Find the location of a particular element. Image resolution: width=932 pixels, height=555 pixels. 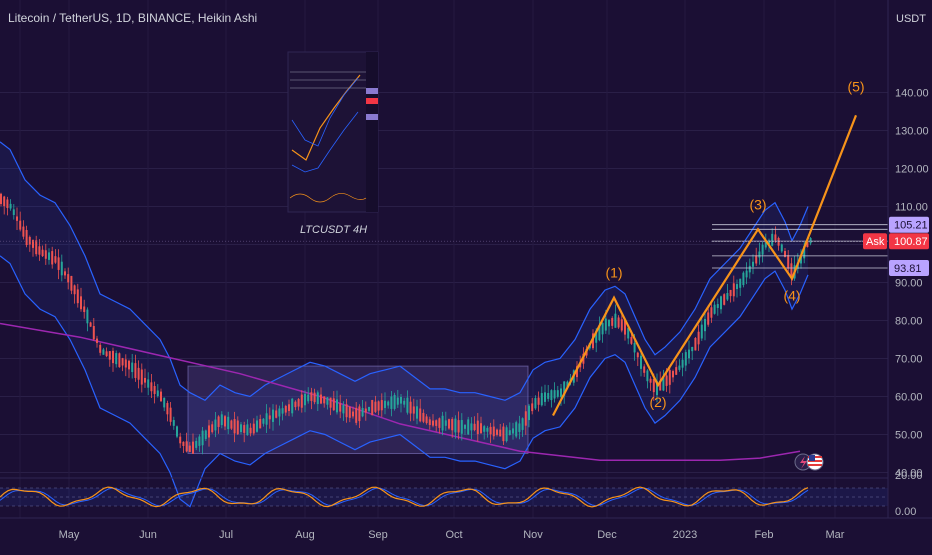

time-tick-label: Jun is located at coordinates (148, 535).